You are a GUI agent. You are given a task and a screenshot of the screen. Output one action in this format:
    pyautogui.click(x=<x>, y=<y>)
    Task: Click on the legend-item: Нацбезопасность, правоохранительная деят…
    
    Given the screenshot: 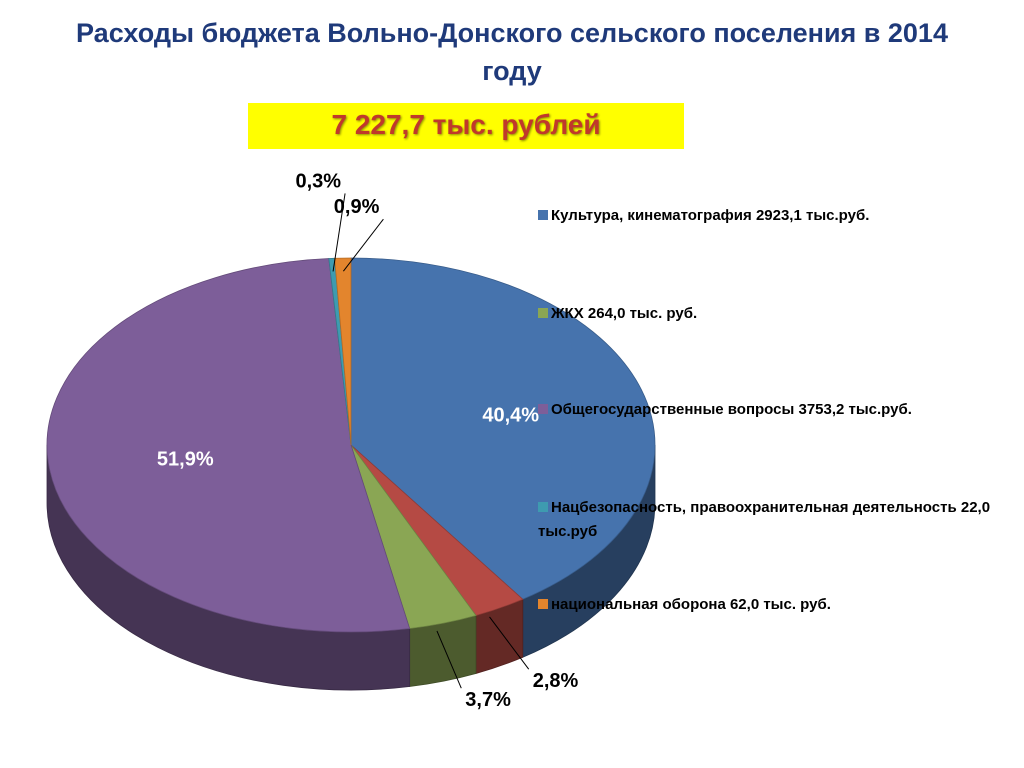 What is the action you would take?
    pyautogui.click(x=773, y=520)
    